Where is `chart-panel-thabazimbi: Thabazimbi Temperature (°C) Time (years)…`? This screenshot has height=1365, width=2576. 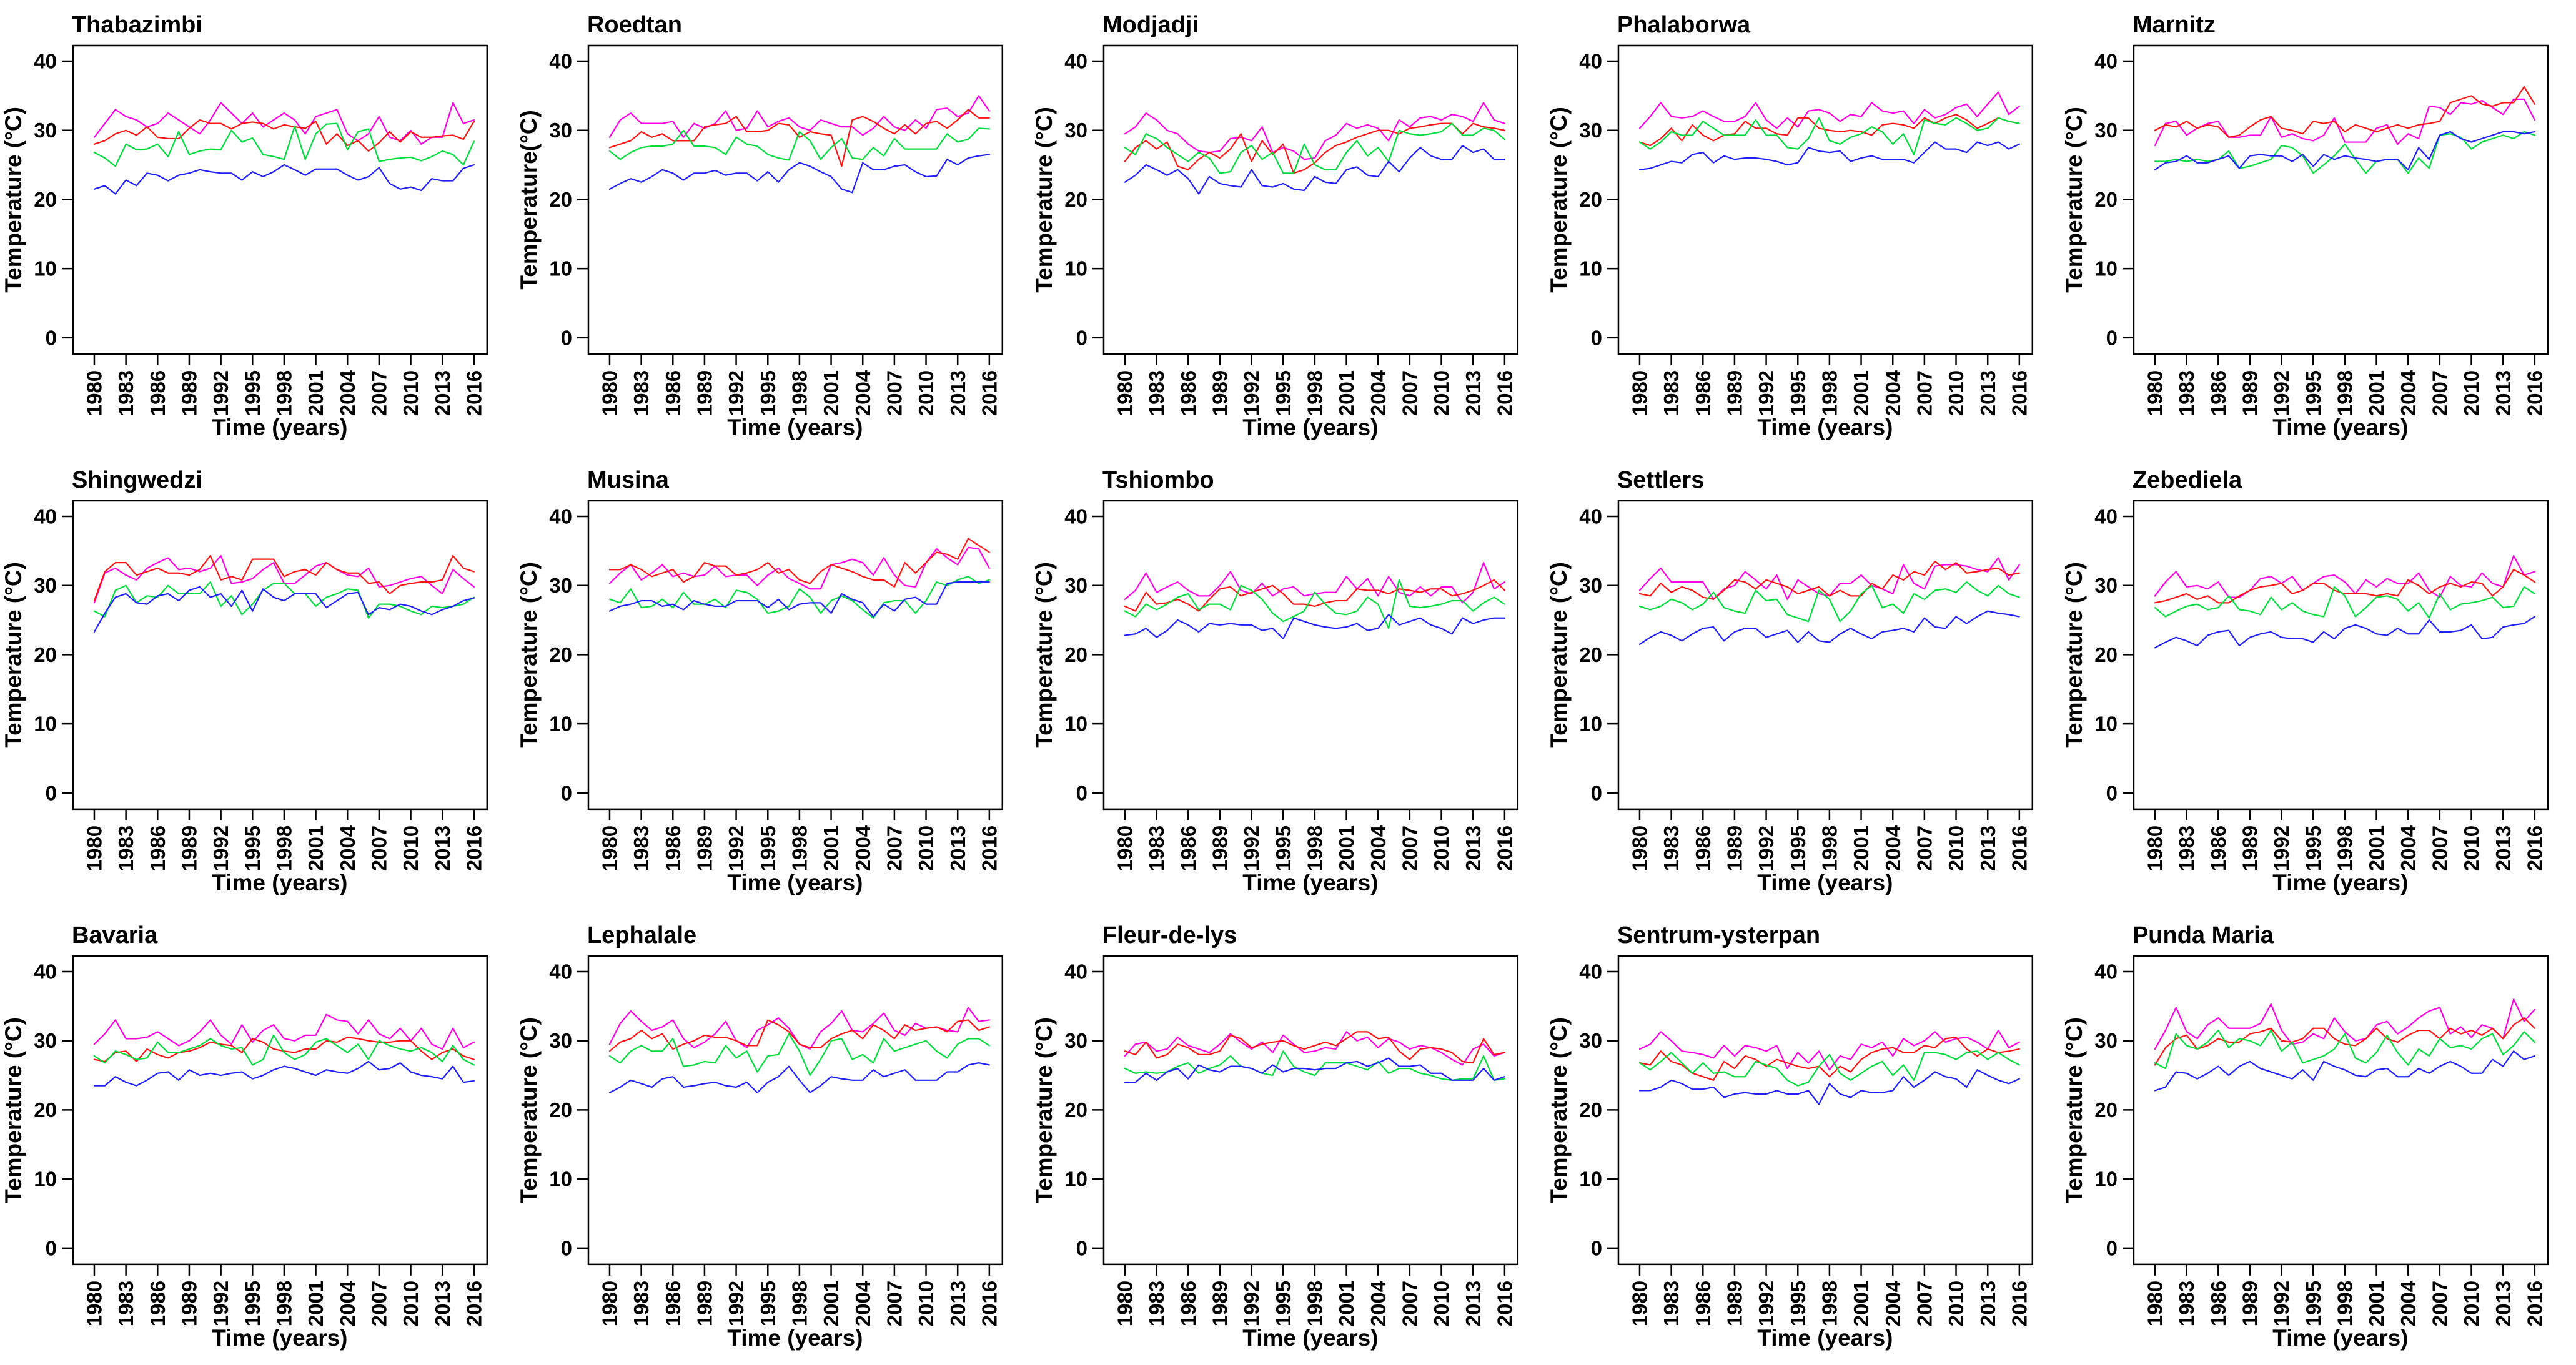 chart-panel-thabazimbi: Thabazimbi Temperature (°C) Time (years)… is located at coordinates (257, 228).